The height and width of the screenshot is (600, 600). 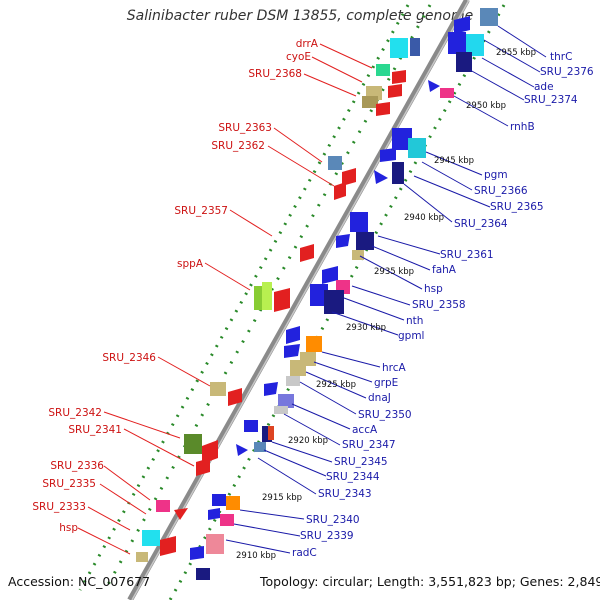 I want to click on gene-label-sru-2342: SRU_2342, so click(x=75, y=413).